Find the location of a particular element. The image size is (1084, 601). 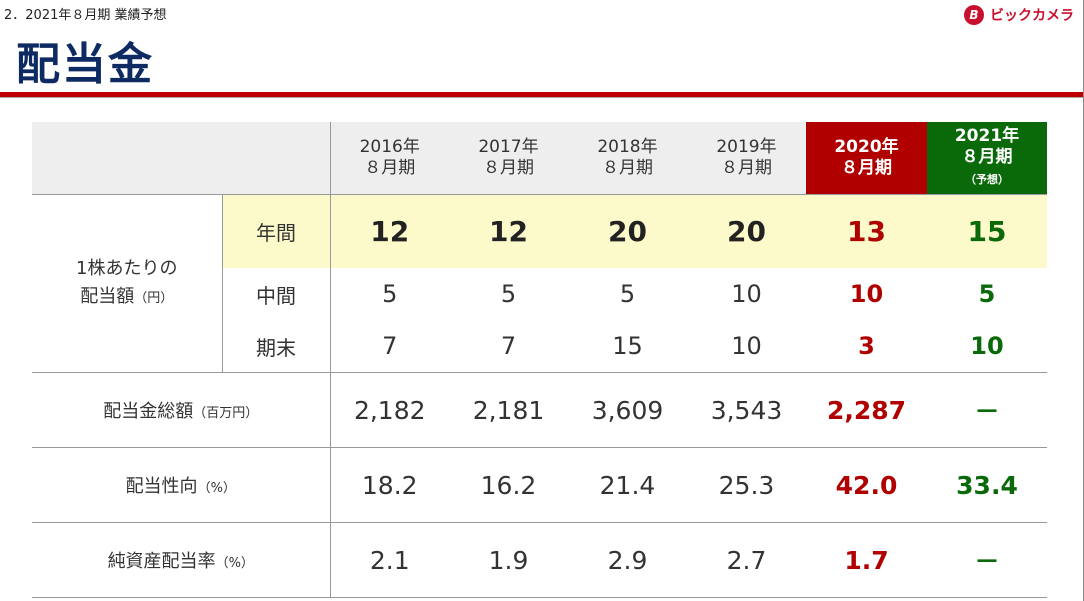

year-end-2019: 10 is located at coordinates (746, 346).